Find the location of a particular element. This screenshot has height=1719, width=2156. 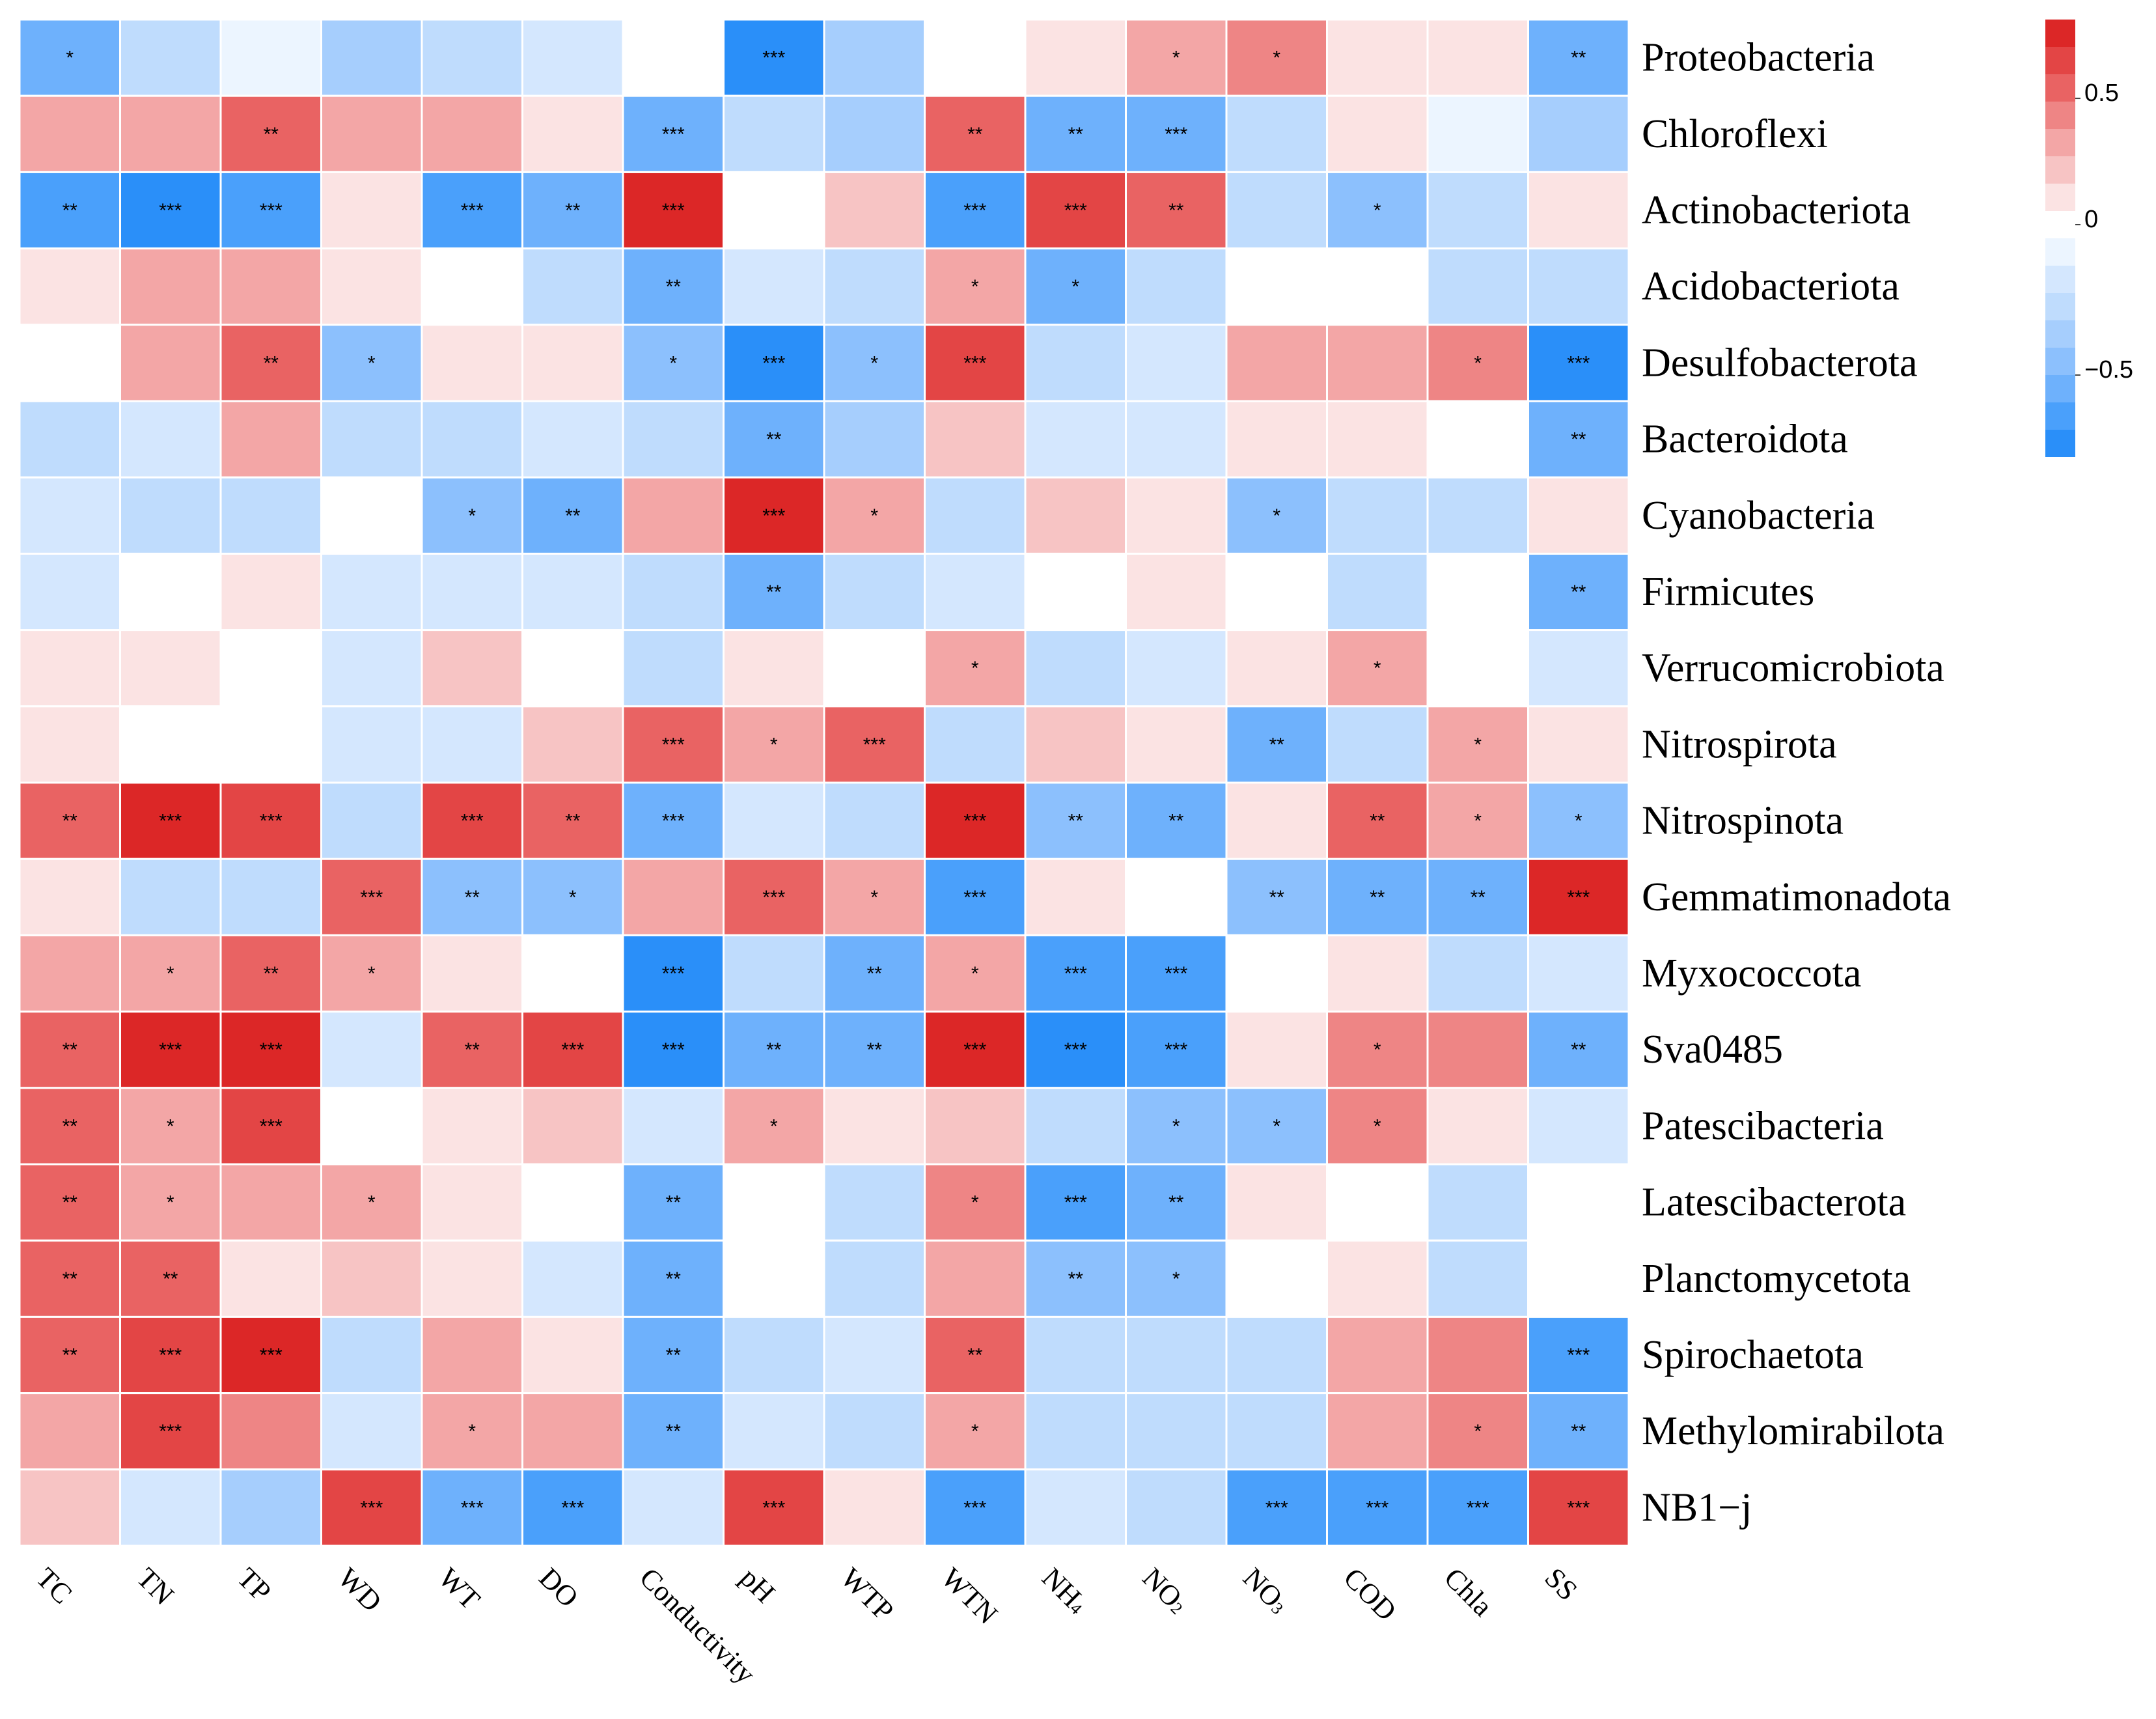

row-label: Nitrospirota is located at coordinates (1739, 744).